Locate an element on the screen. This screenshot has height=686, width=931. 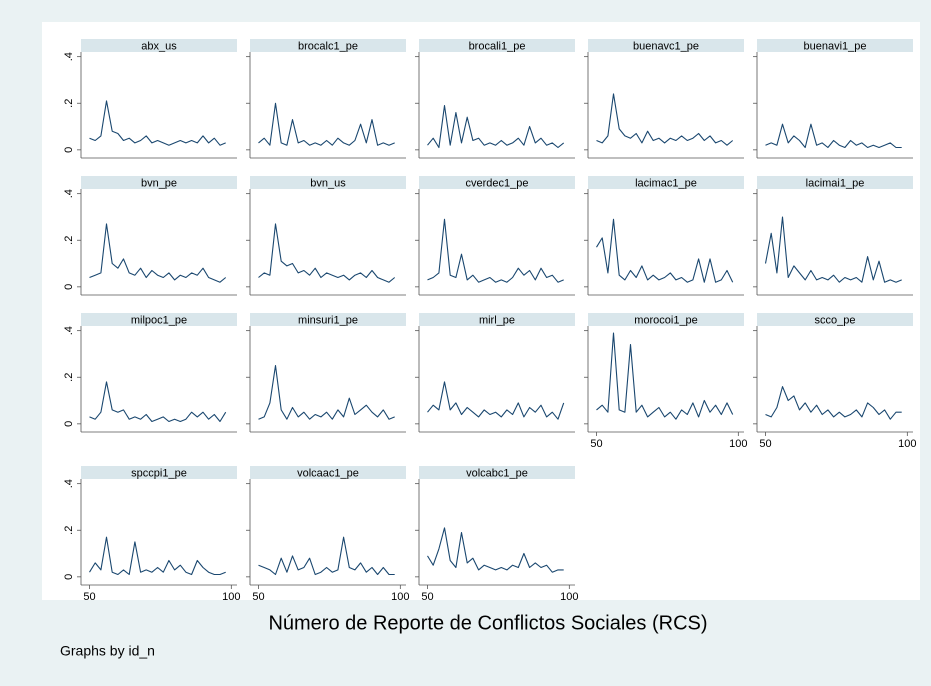
panel-title: mirl_pe is located at coordinates (497, 320).